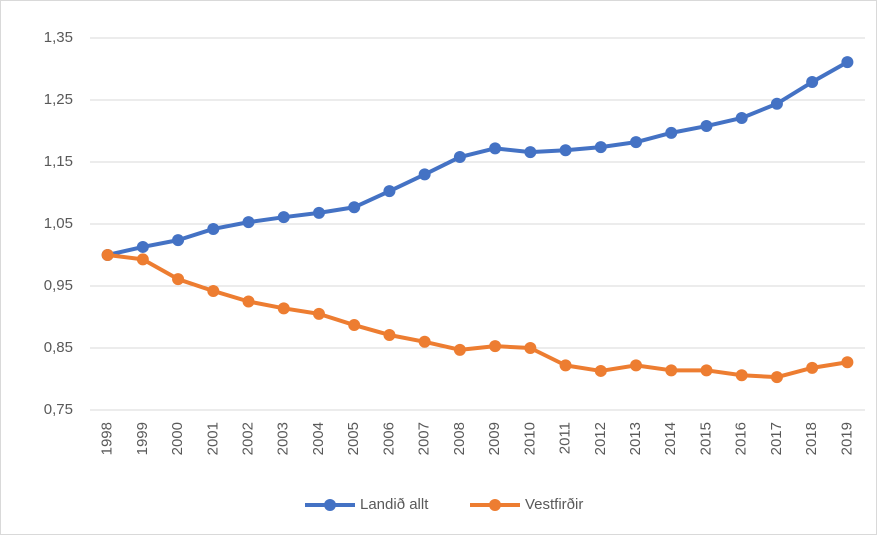  Describe the element at coordinates (58, 409) in the screenshot. I see `y-tick-label: 0,75` at that location.